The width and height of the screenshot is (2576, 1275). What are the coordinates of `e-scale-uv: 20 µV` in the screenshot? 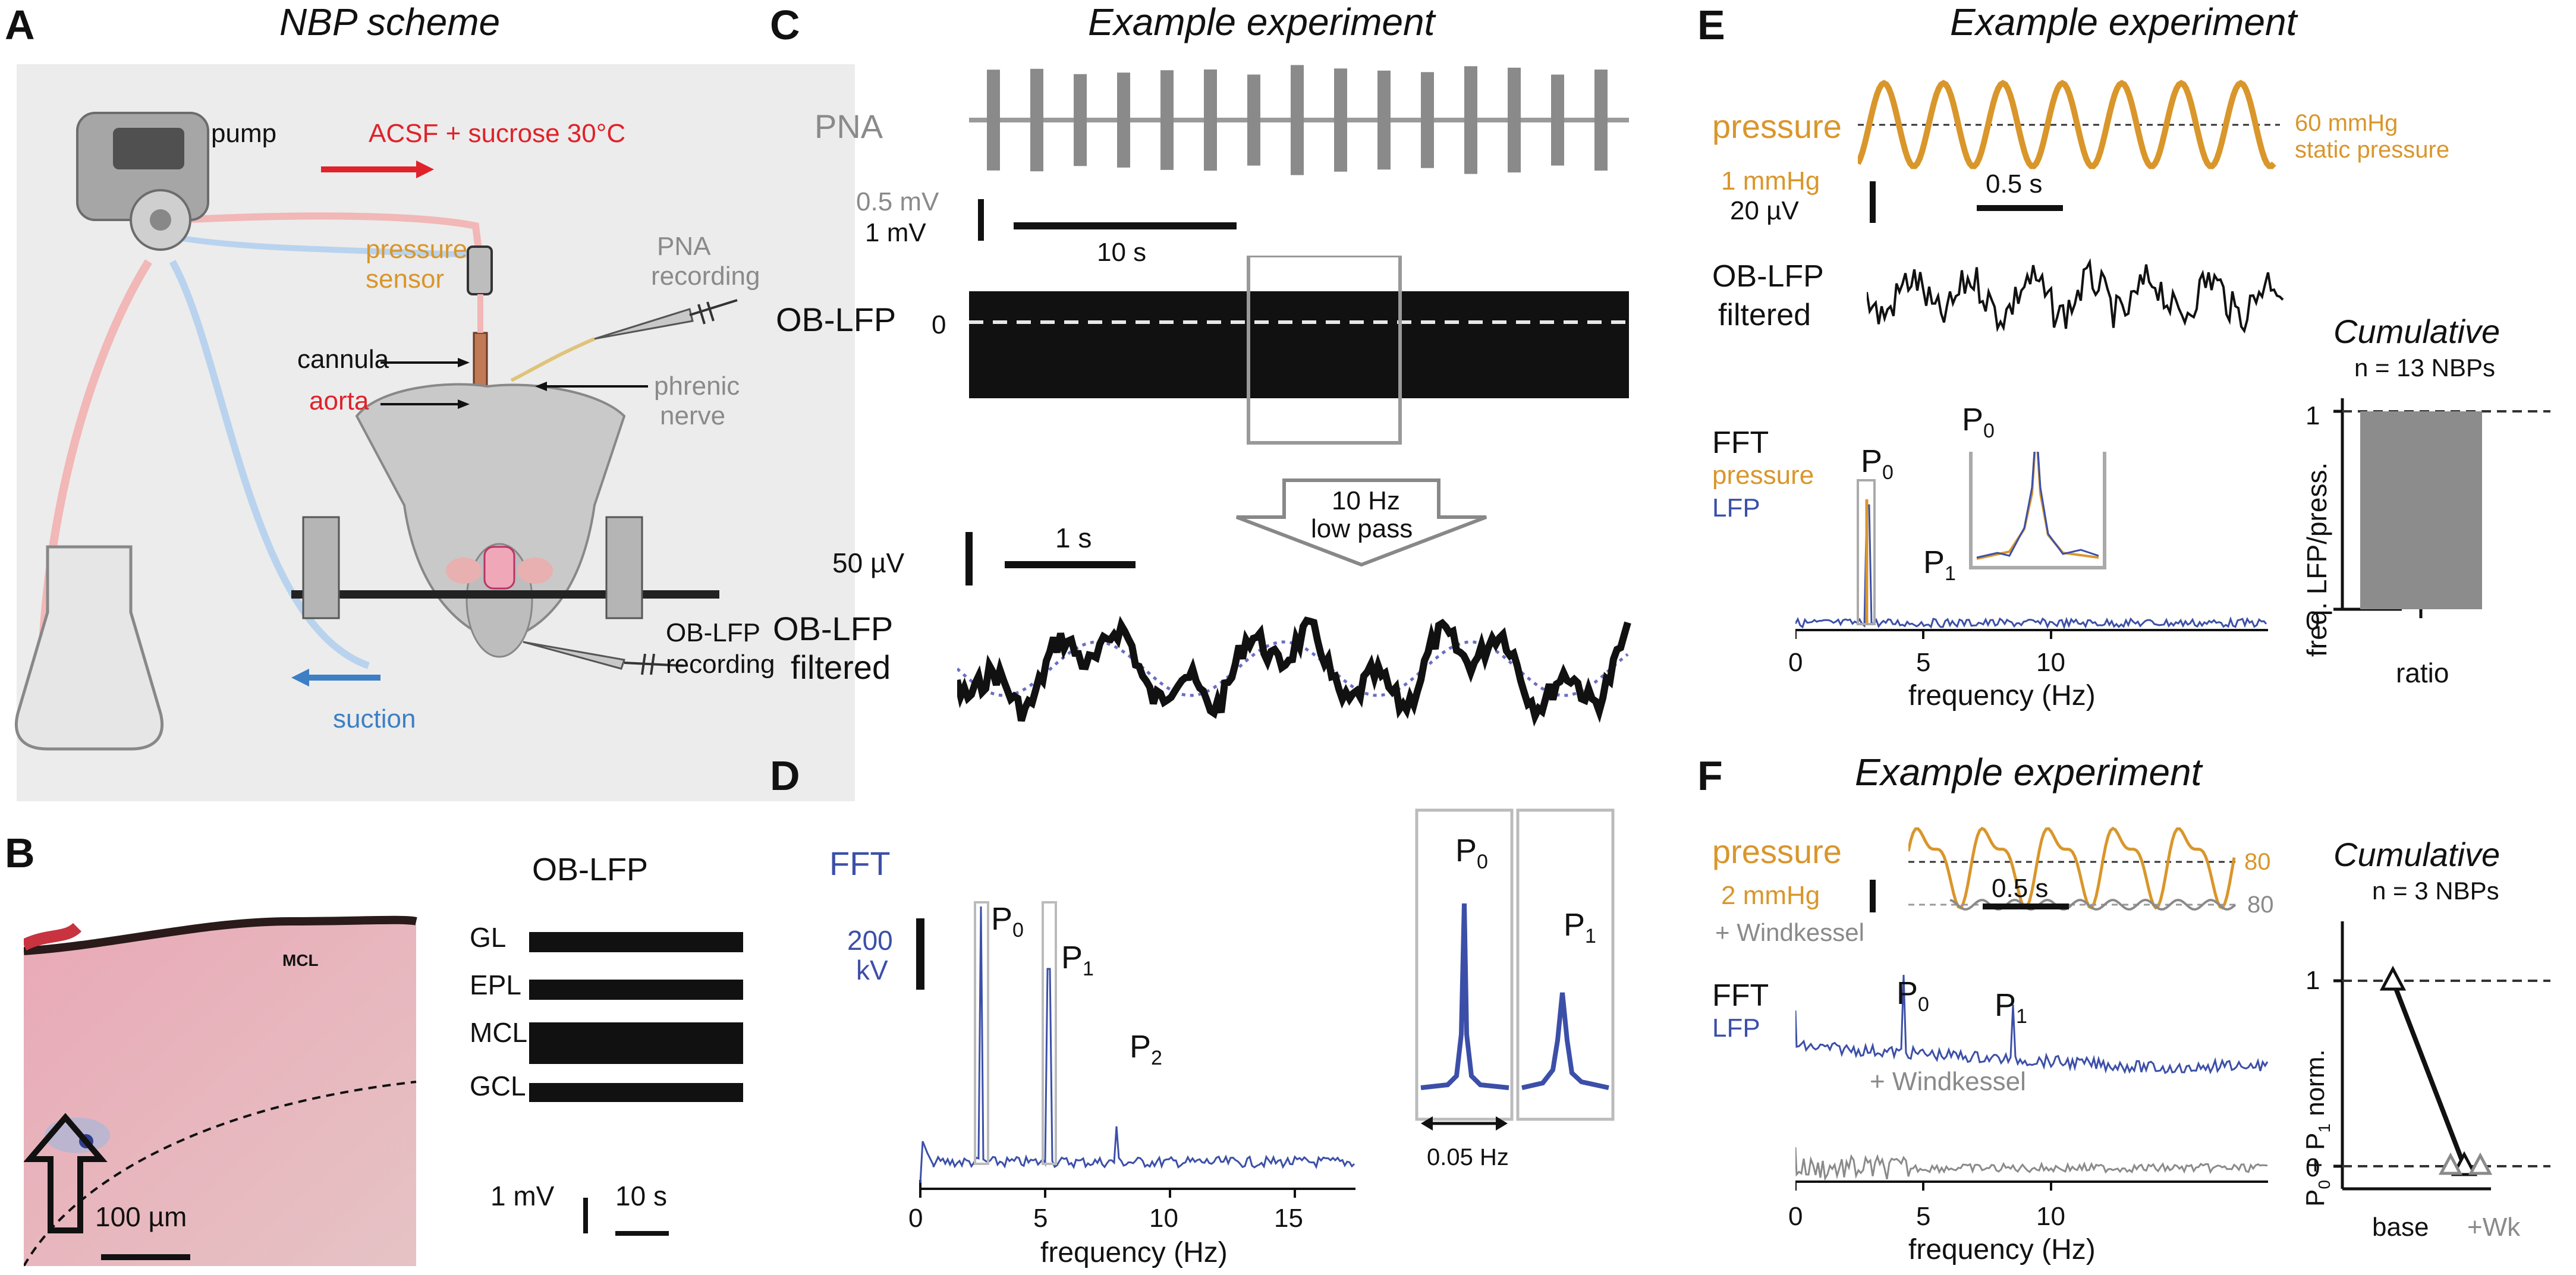 It's located at (1764, 210).